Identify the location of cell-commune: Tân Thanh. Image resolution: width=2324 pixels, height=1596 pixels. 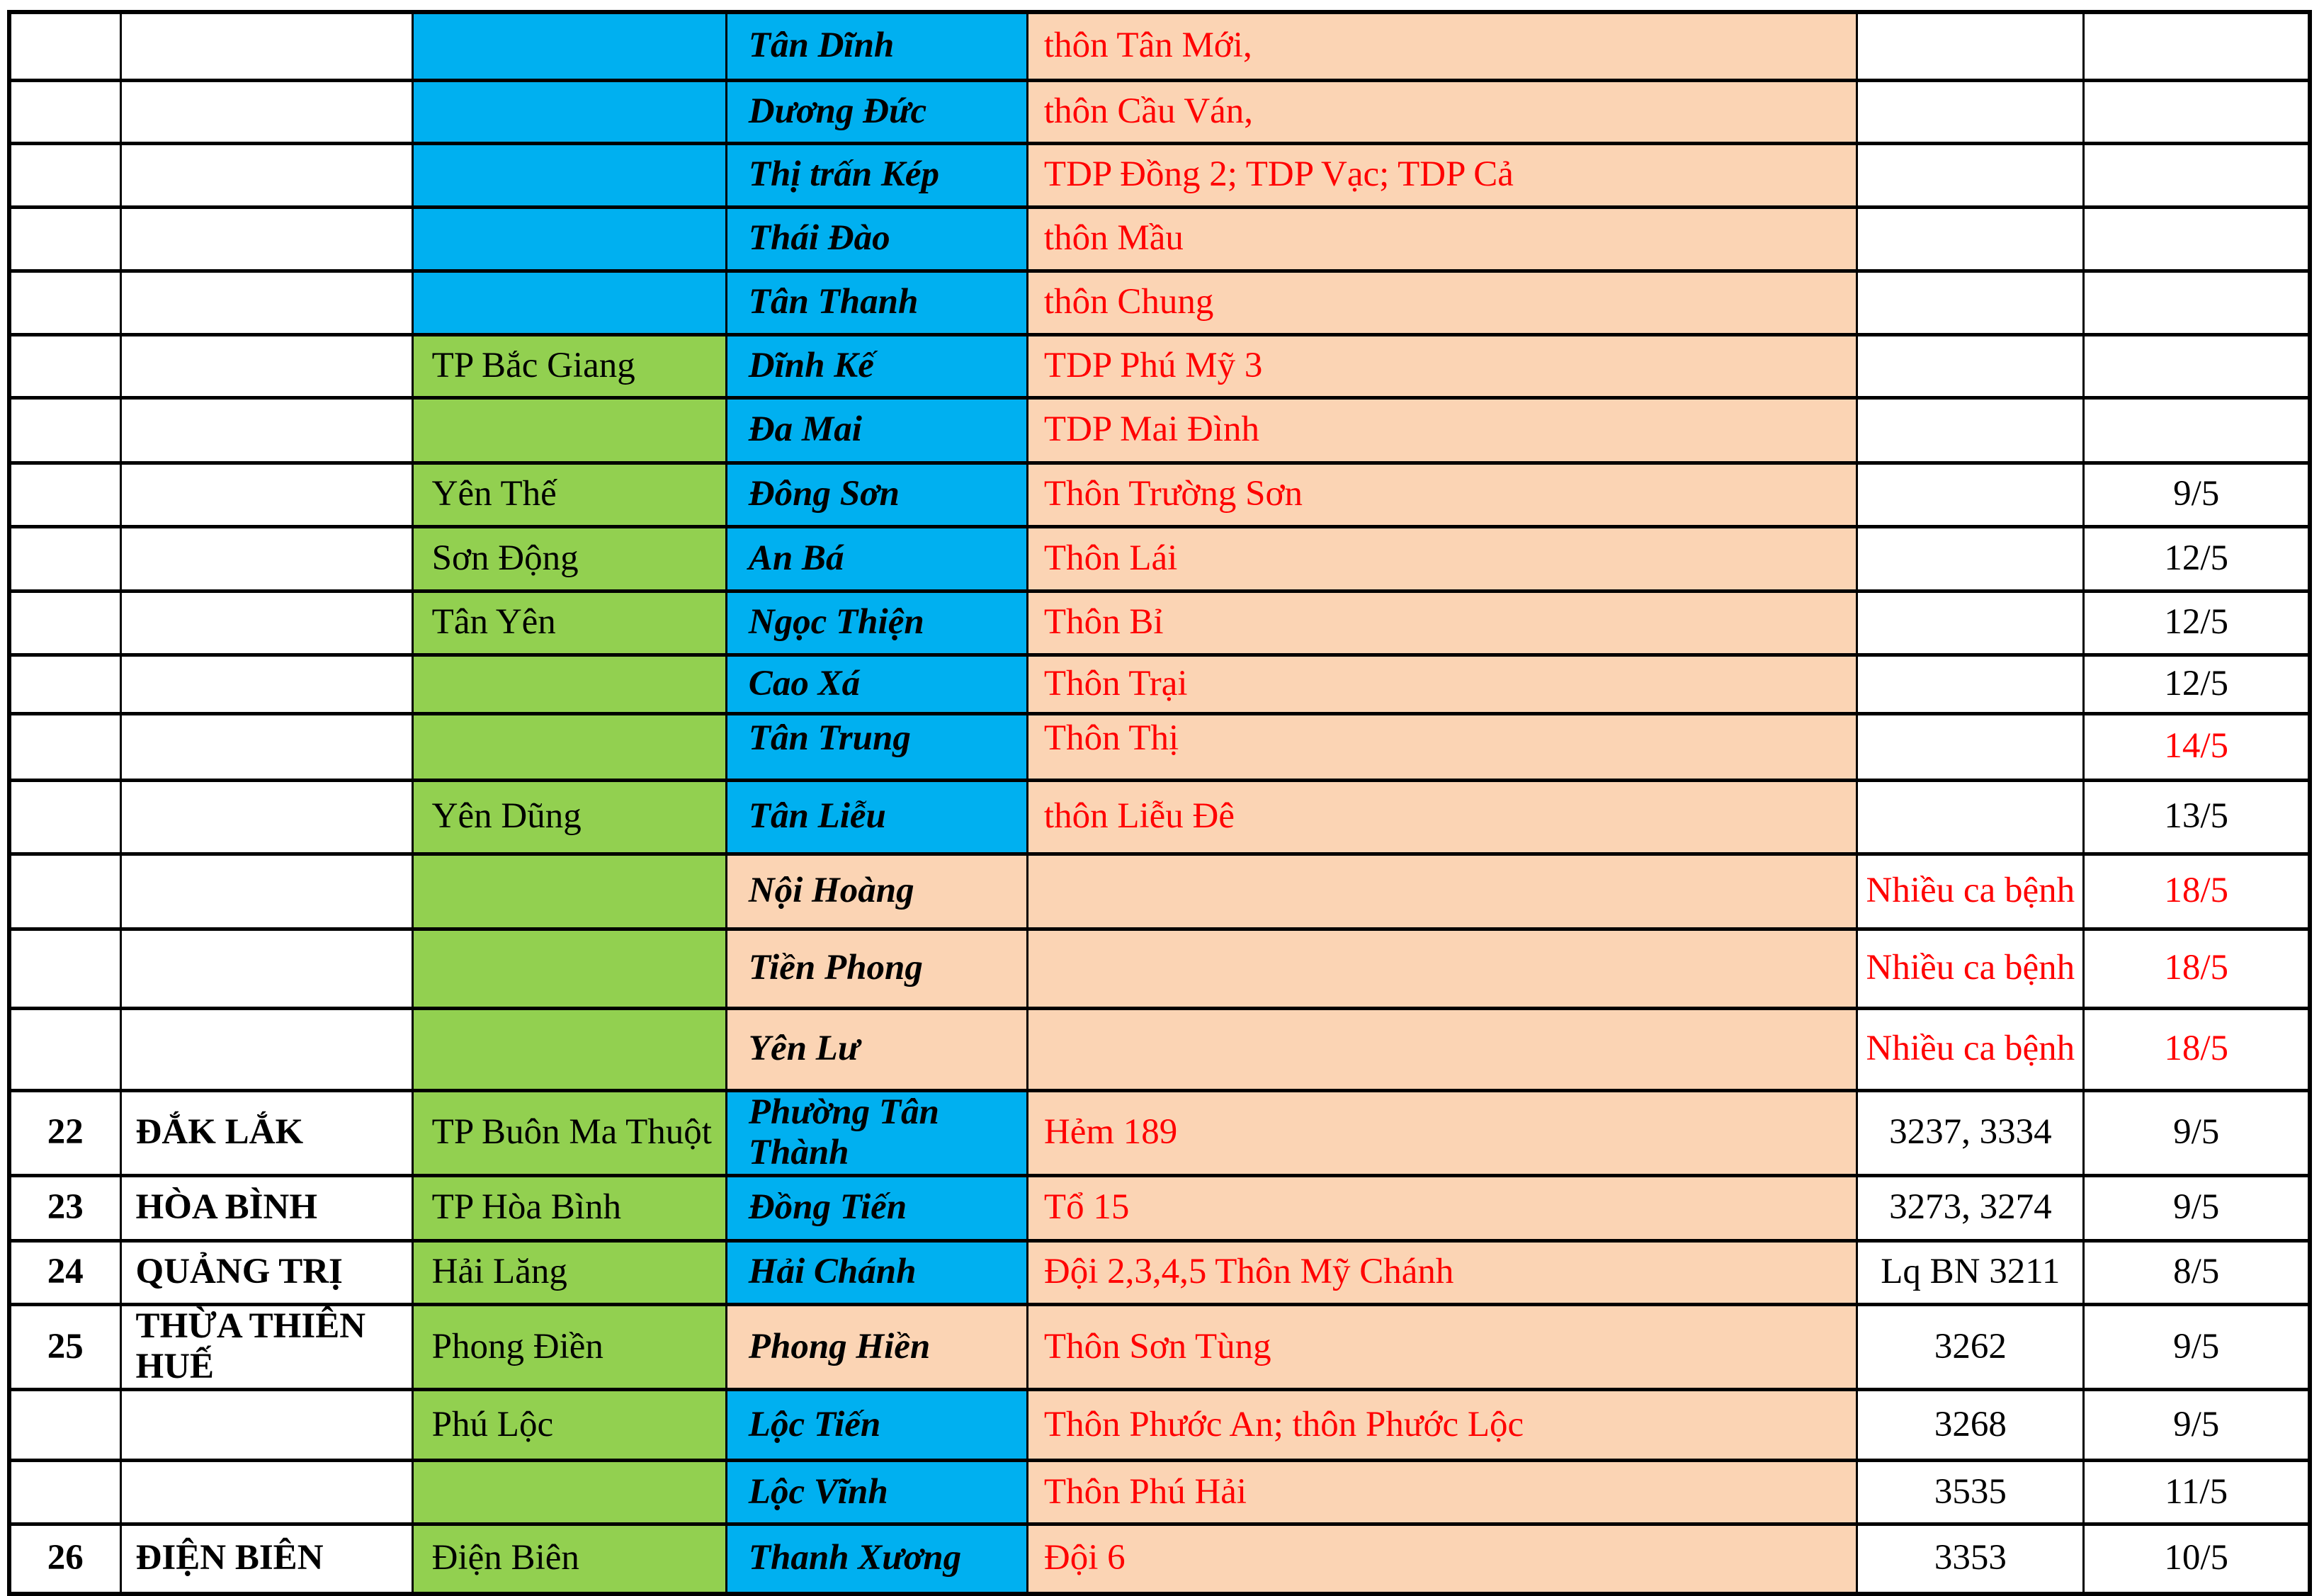
(876, 302).